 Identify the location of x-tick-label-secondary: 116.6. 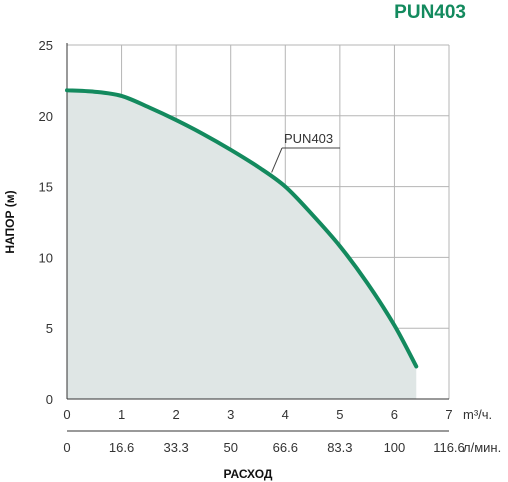
(449, 447).